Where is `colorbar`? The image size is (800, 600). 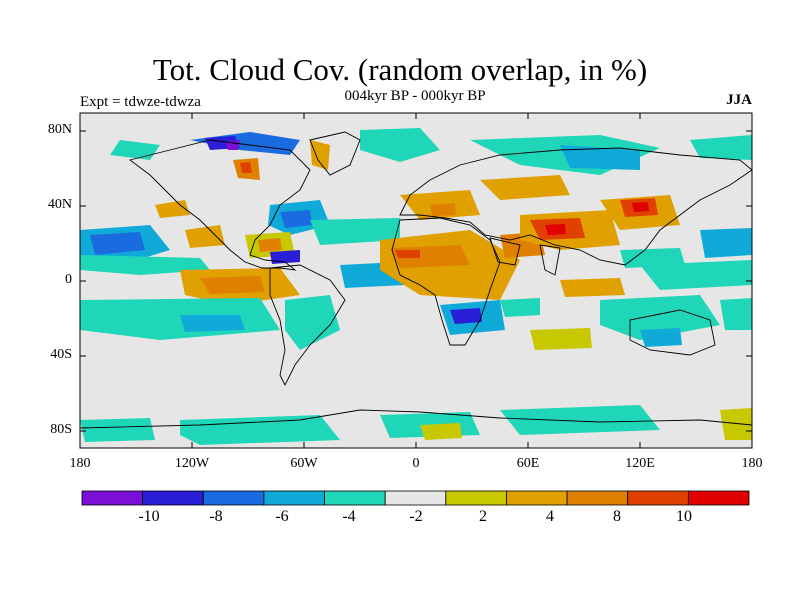
colorbar is located at coordinates (415, 498).